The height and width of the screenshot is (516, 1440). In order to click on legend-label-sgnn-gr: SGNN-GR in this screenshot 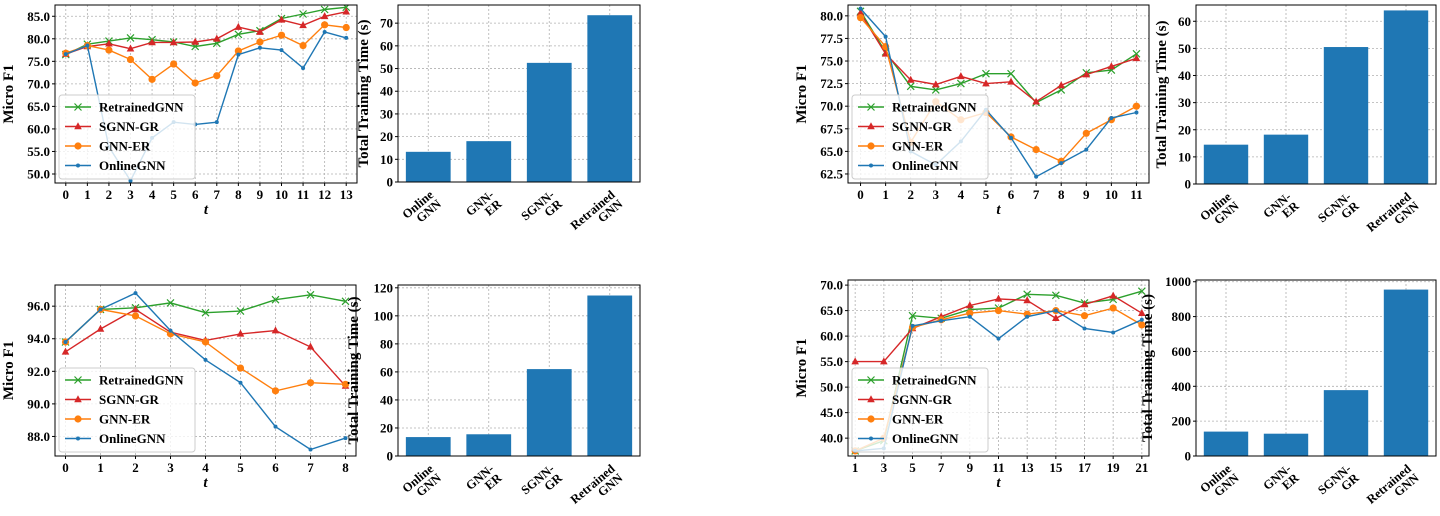, I will do `click(129, 399)`.